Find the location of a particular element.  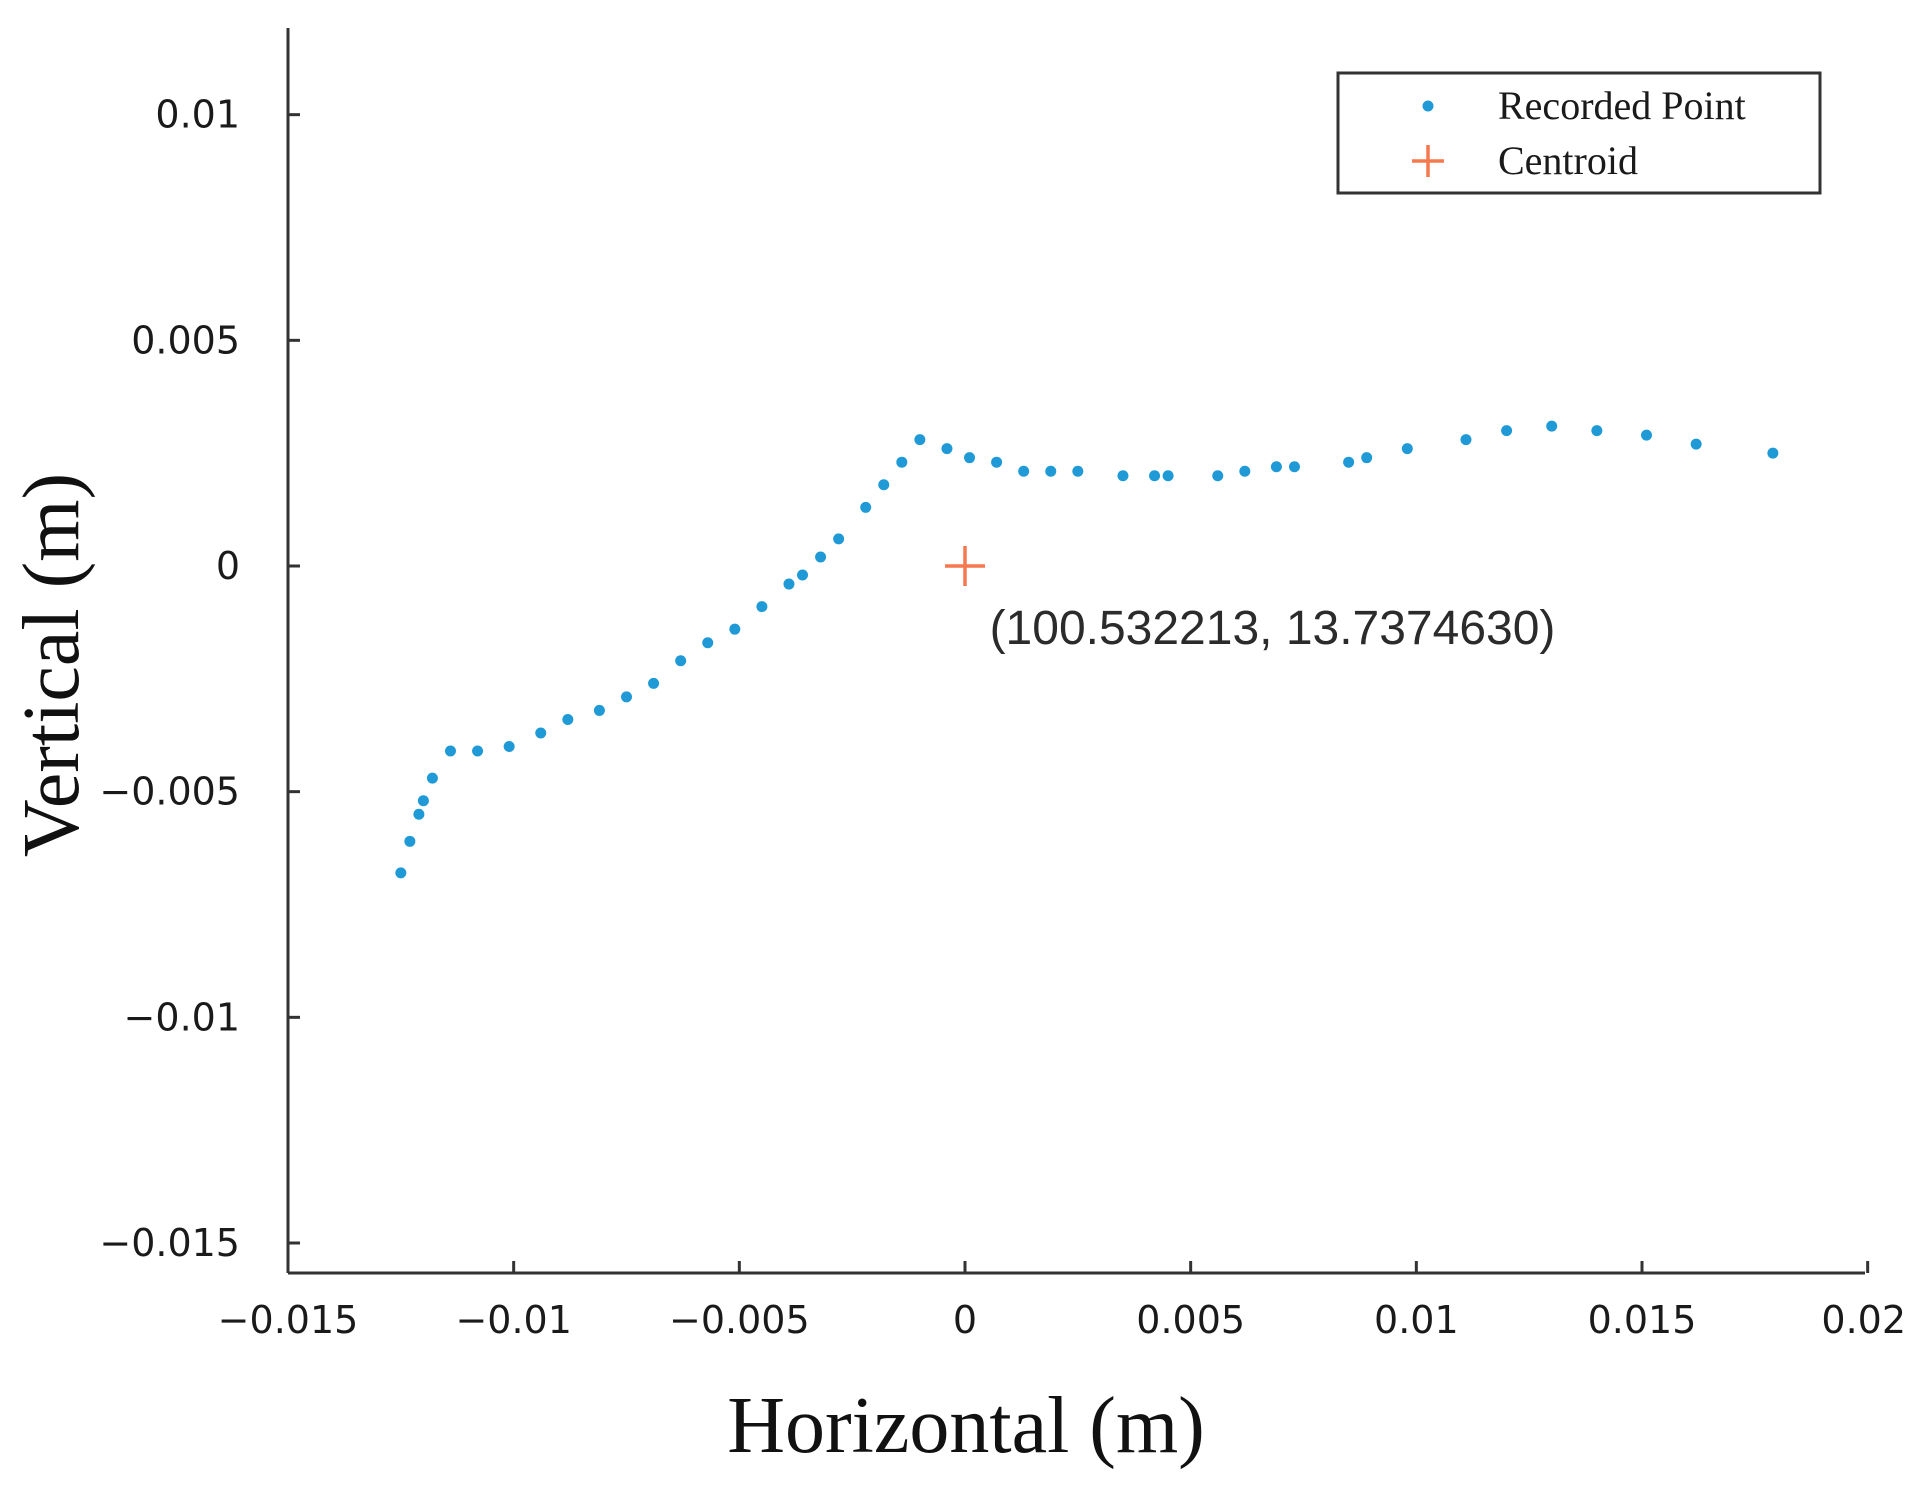

y-tick-label: −0.005 is located at coordinates (169, 792).